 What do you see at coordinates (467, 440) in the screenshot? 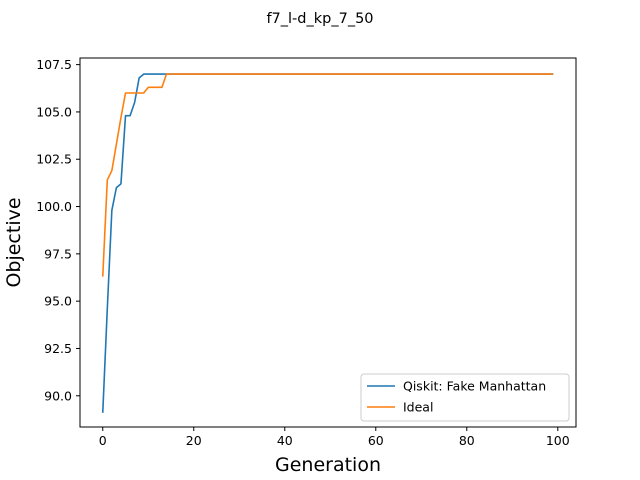
I see `x-tick-label: 80` at bounding box center [467, 440].